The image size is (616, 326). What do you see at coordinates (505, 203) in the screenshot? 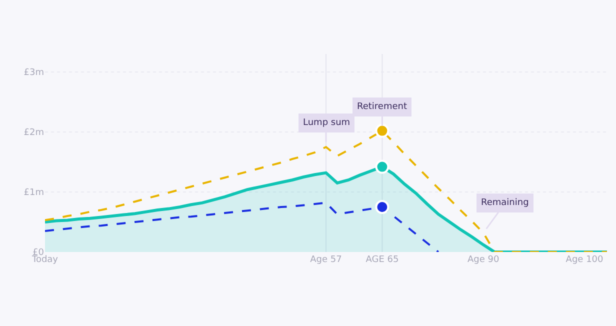
I see `annotation: Remaining` at bounding box center [505, 203].